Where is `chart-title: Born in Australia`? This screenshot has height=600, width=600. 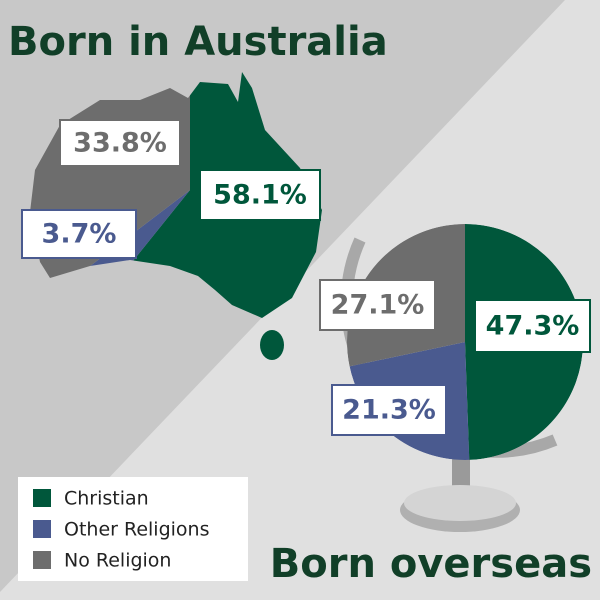 chart-title: Born in Australia is located at coordinates (198, 42).